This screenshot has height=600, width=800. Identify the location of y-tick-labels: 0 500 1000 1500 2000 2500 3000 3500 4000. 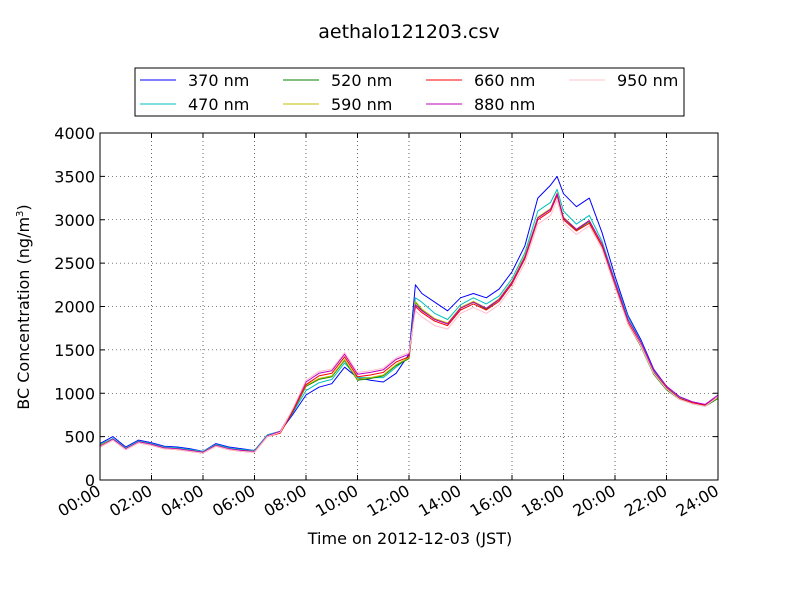
(74, 307).